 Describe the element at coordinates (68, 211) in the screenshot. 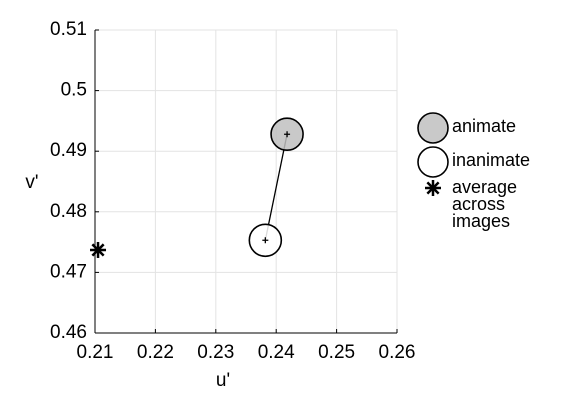

I see `y-tick-label: 0.48` at that location.